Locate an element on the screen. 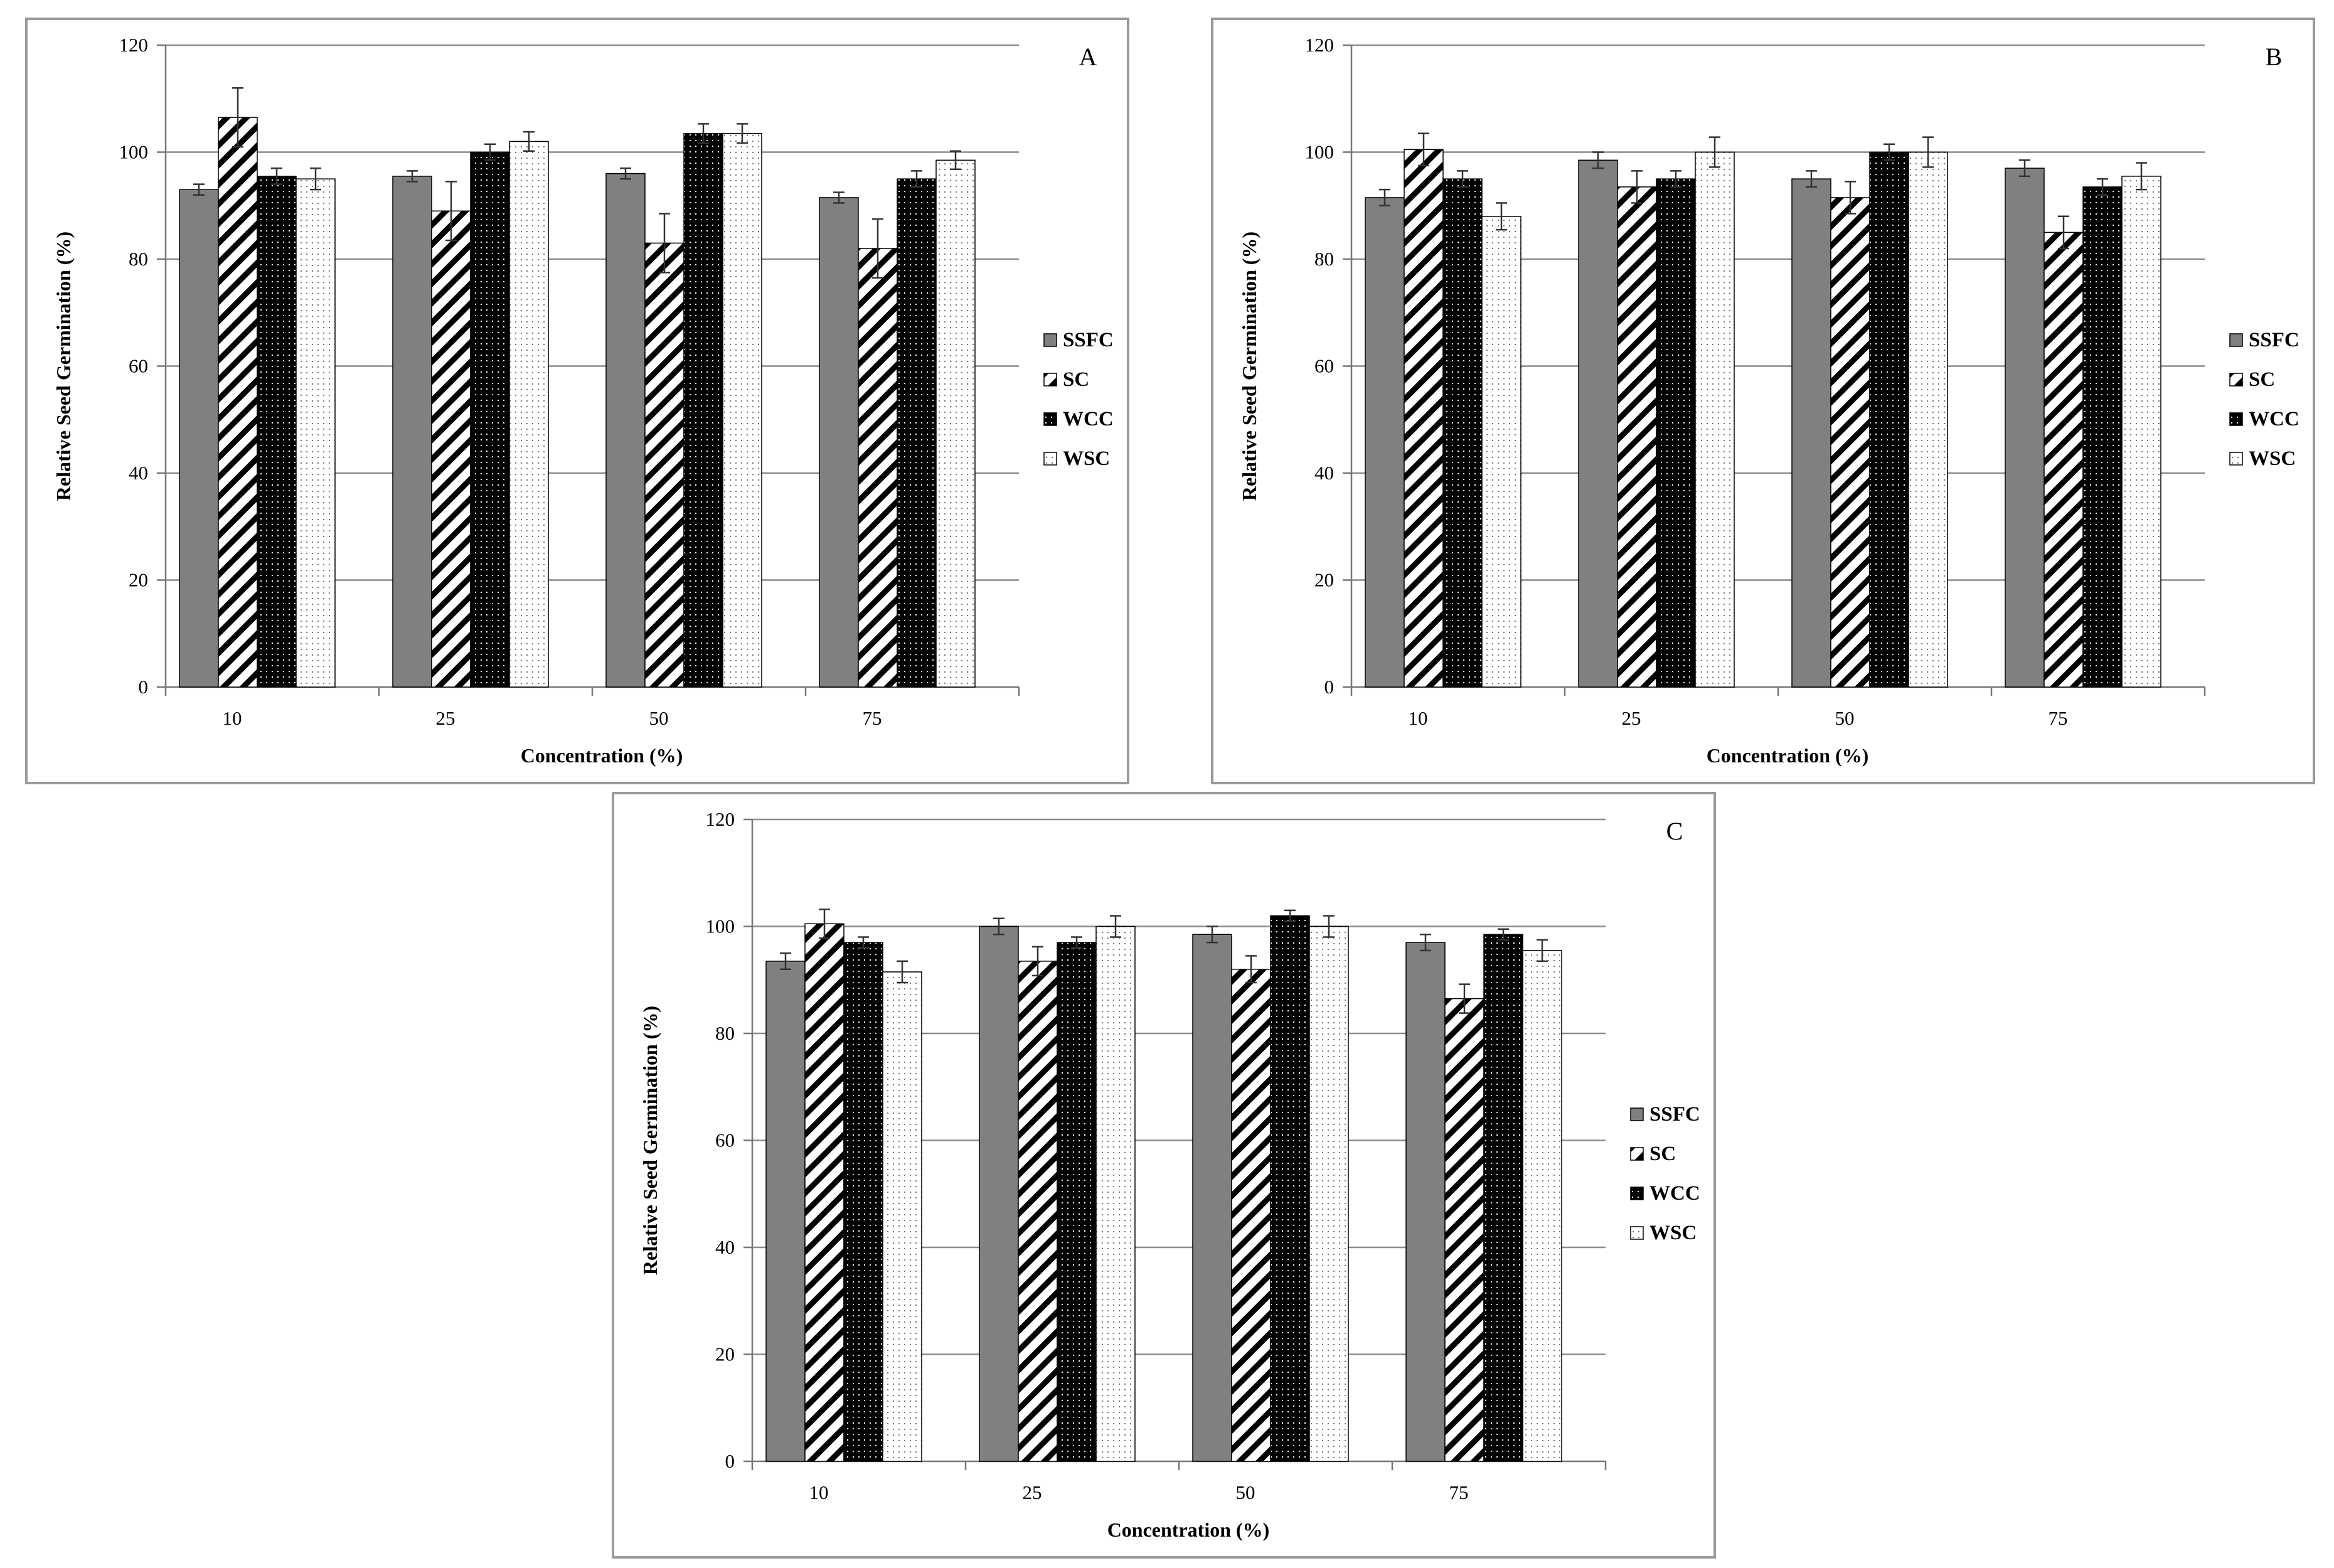  y-tick-label: 0 is located at coordinates (1329, 687).